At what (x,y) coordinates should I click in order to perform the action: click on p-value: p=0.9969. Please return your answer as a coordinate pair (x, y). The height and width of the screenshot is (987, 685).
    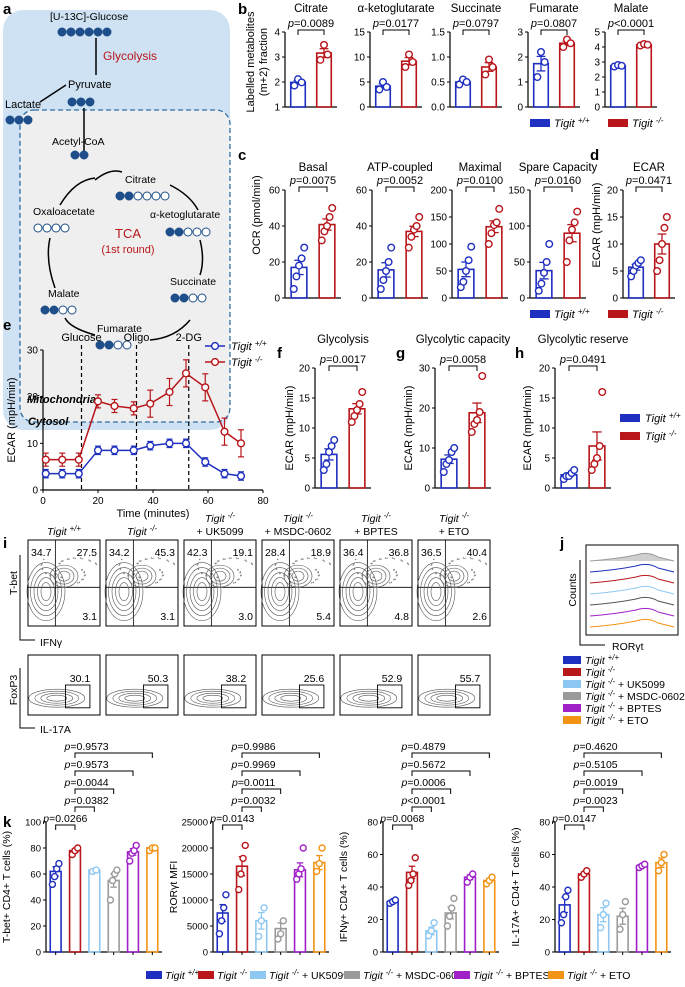
    Looking at the image, I should click on (253, 765).